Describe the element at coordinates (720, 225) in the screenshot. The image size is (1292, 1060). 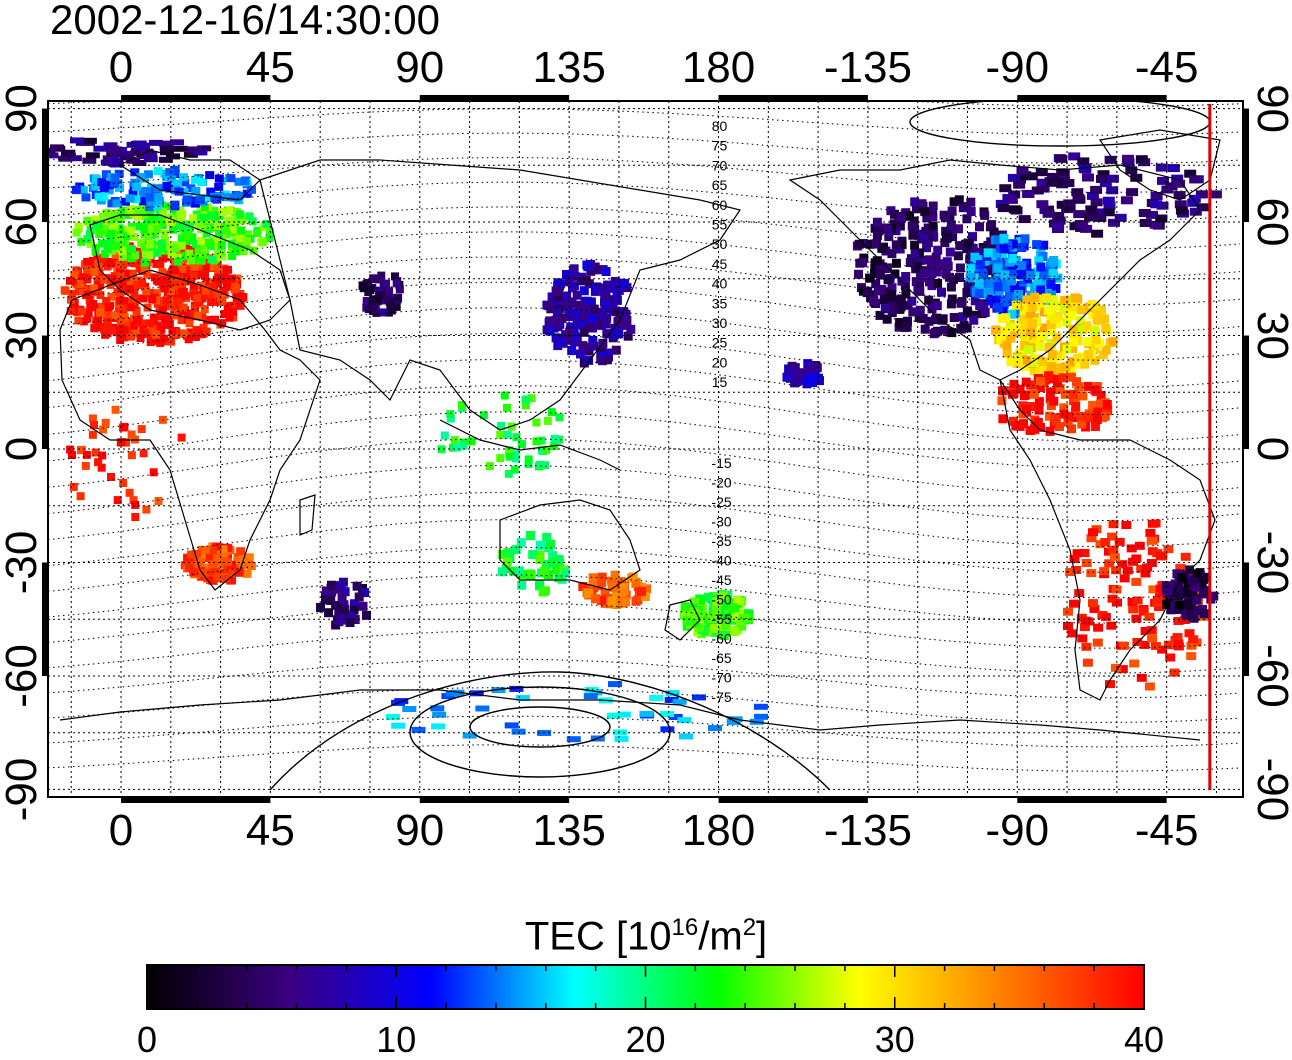
I see `contour-label: 55` at that location.